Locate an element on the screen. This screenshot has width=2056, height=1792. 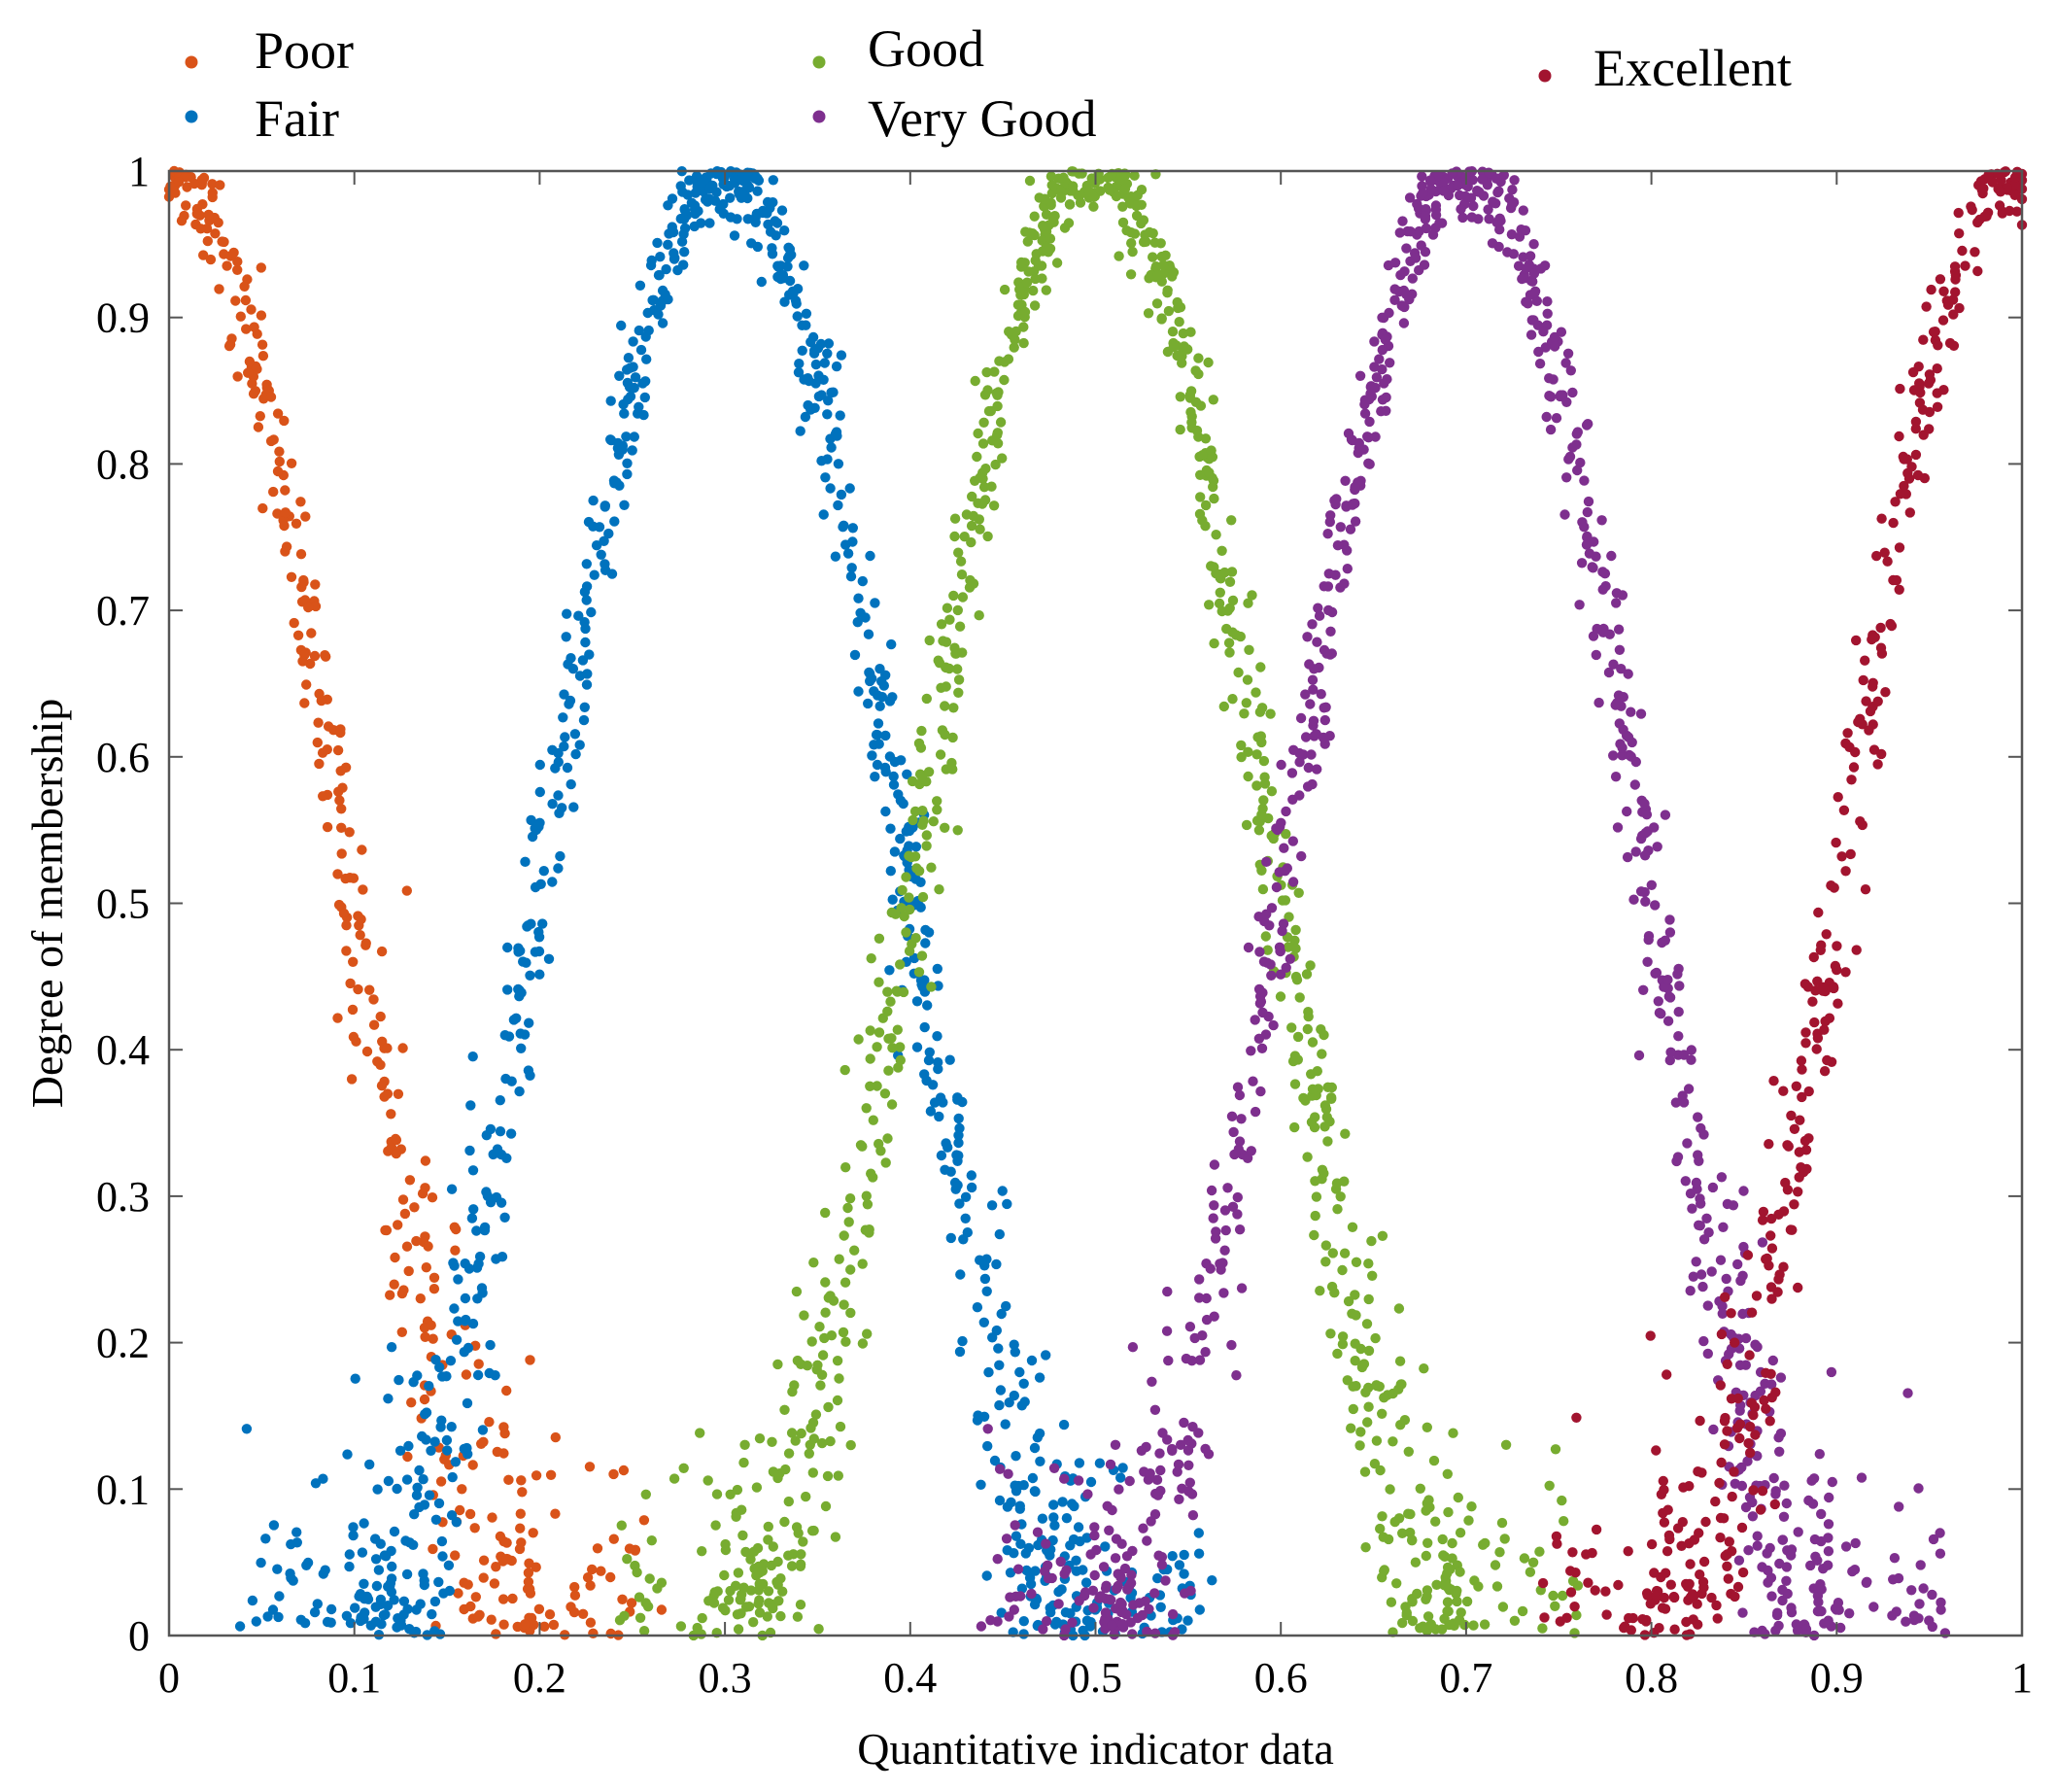
y-tick-label: 0.5 is located at coordinates (123, 904).